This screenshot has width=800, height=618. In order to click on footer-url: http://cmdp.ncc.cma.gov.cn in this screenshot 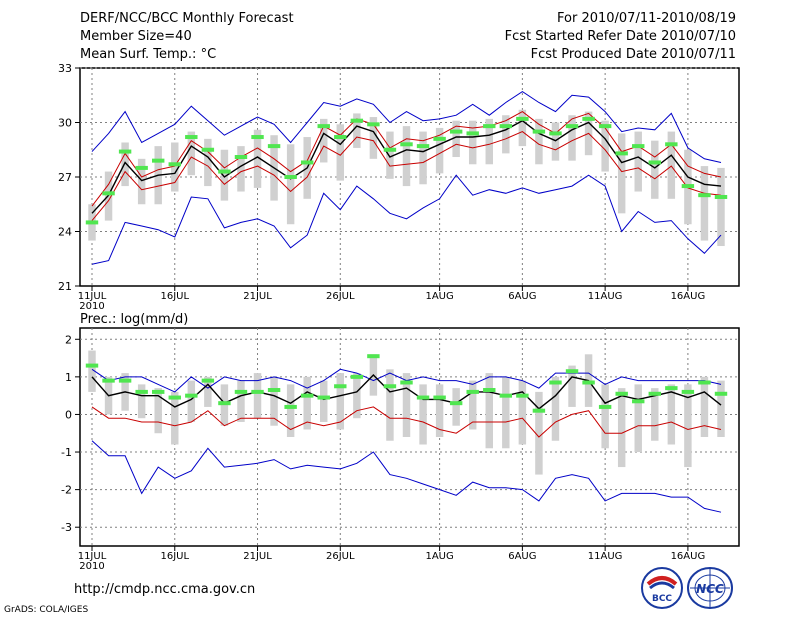, I will do `click(165, 589)`.